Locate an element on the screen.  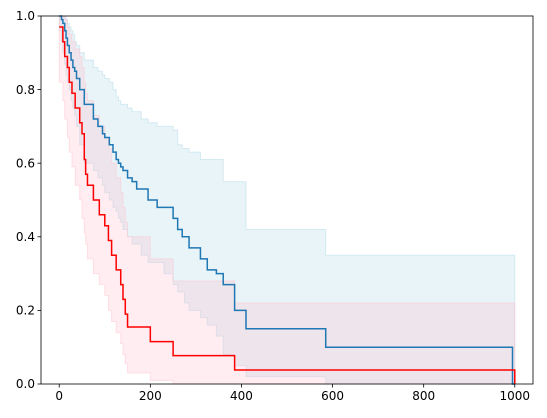
x-tick-label: 200 is located at coordinates (150, 396).